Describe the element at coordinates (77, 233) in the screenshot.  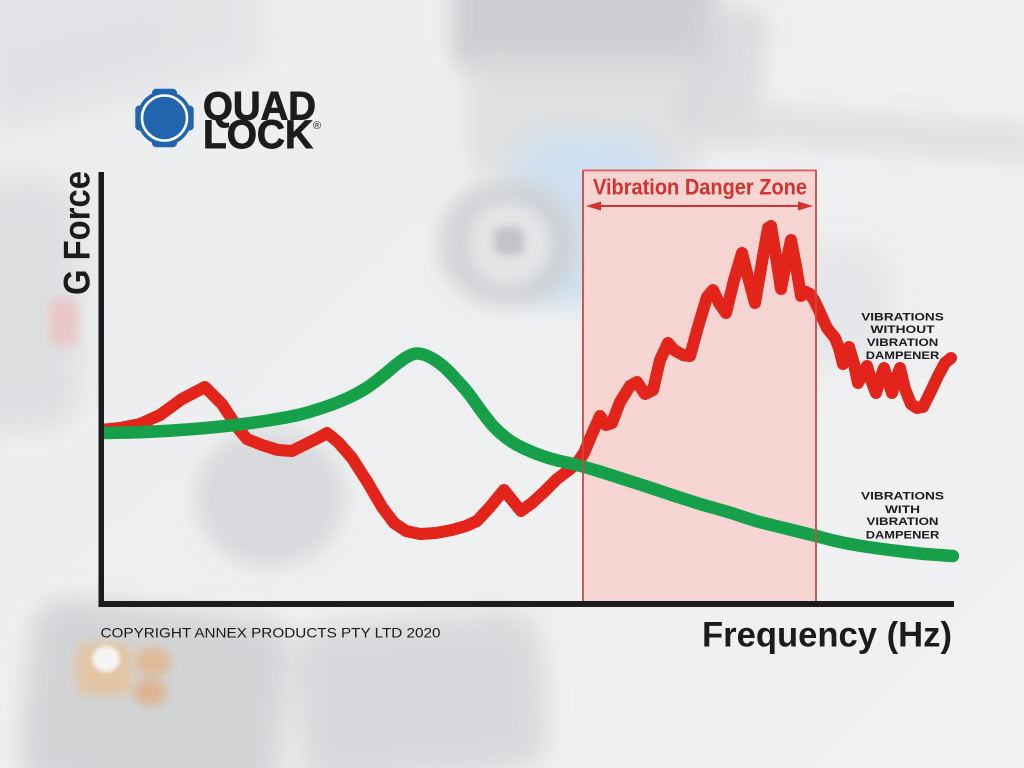
I see `svg-text: G Force` at that location.